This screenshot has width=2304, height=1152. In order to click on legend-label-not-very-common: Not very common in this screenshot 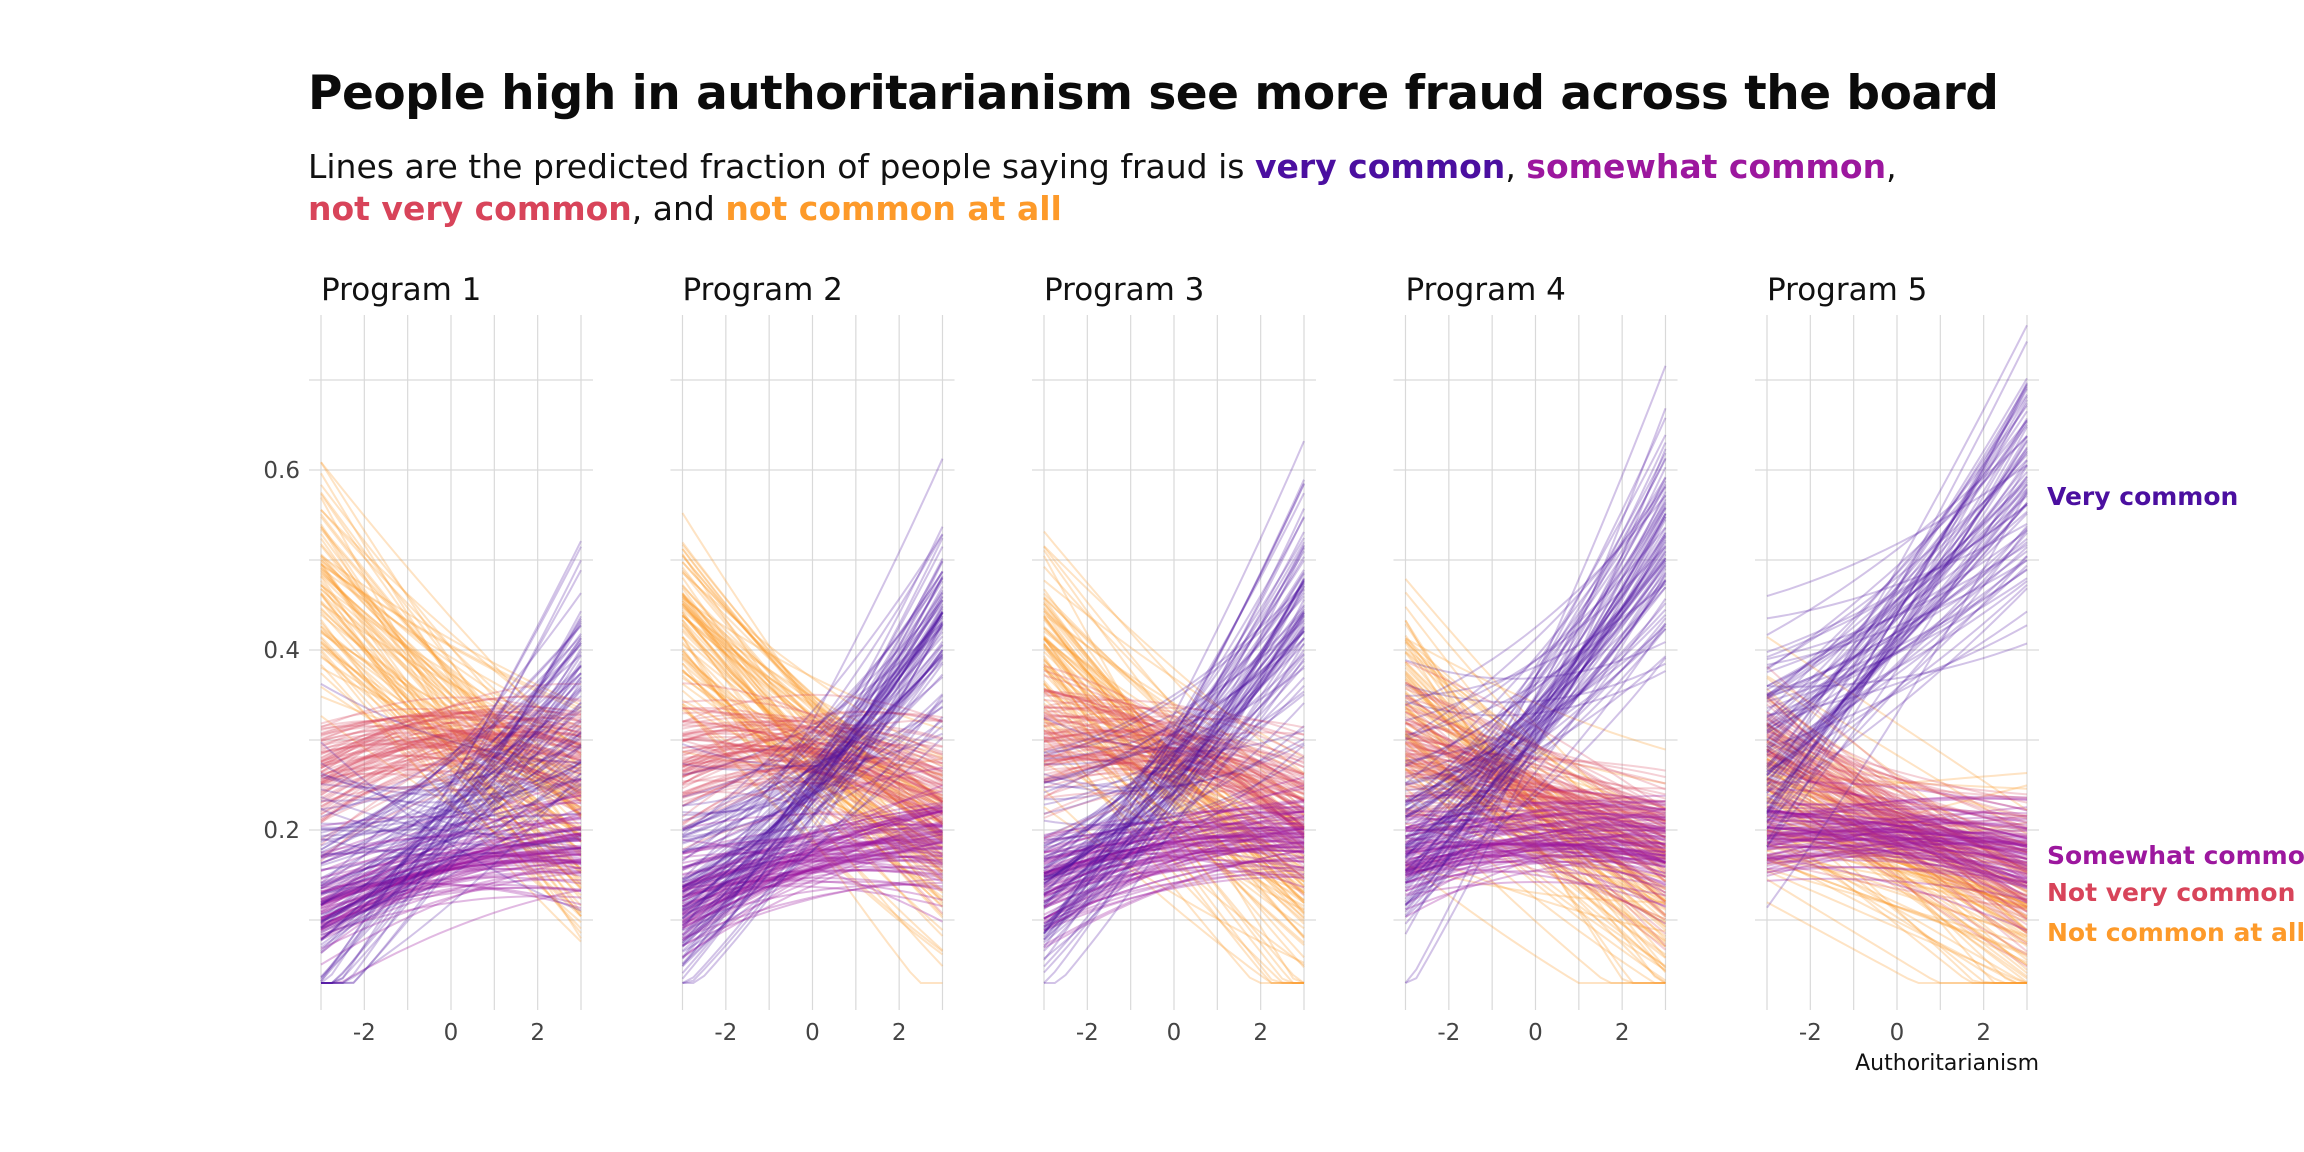, I will do `click(2171, 892)`.